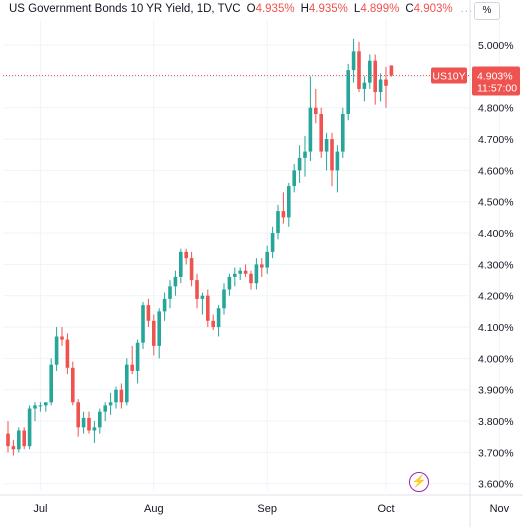  What do you see at coordinates (154, 509) in the screenshot?
I see `x-tick-label: Aug` at bounding box center [154, 509].